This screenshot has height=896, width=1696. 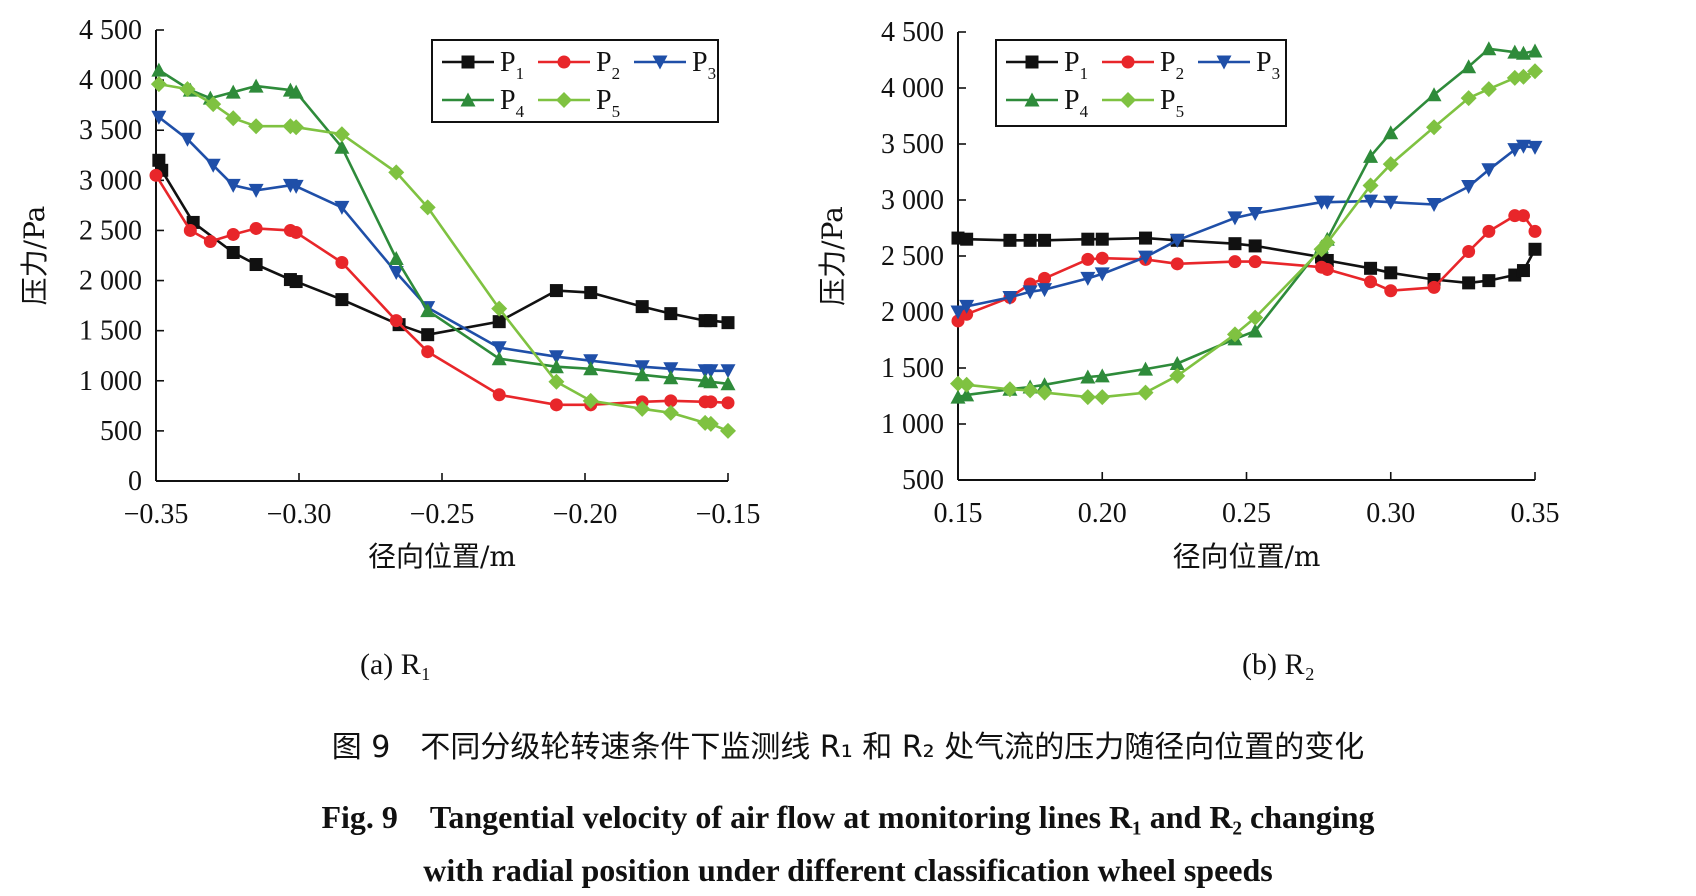 What do you see at coordinates (958, 513) in the screenshot?
I see `x-tick-label: 0.15` at bounding box center [958, 513].